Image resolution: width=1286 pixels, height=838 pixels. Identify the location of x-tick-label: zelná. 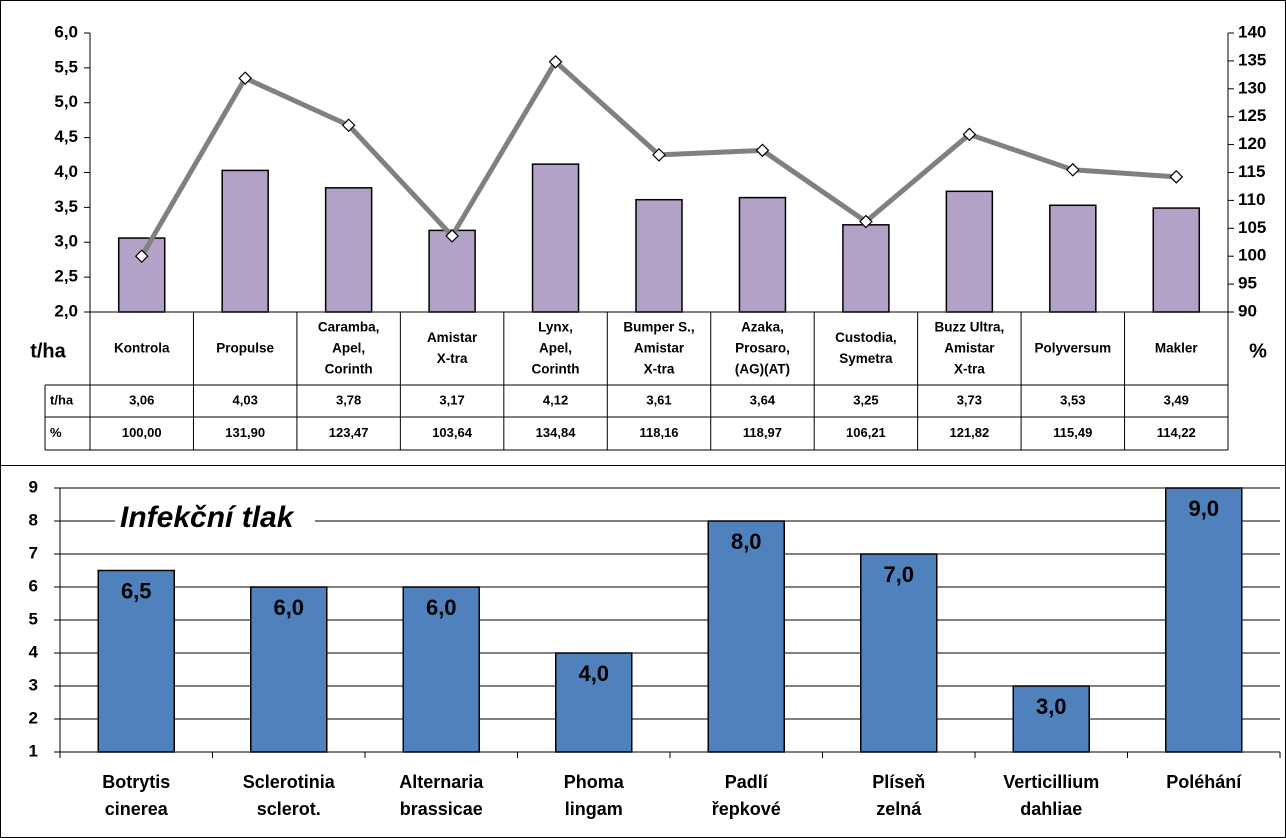
(899, 809).